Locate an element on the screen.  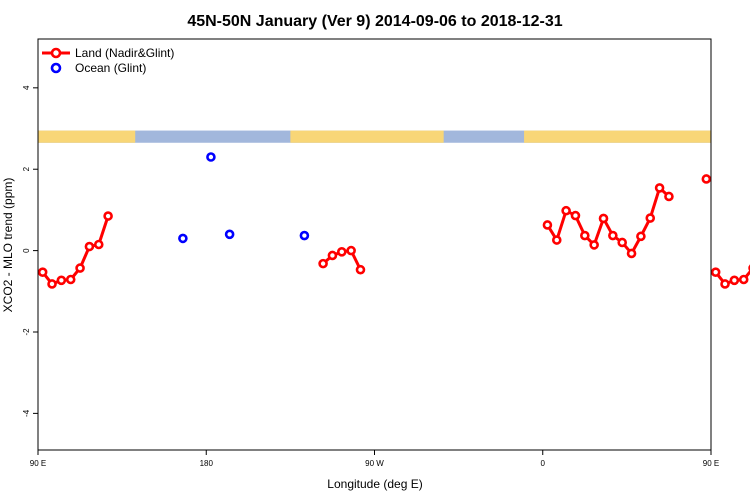
y-tick-label-4: 4 is located at coordinates (26, 87).